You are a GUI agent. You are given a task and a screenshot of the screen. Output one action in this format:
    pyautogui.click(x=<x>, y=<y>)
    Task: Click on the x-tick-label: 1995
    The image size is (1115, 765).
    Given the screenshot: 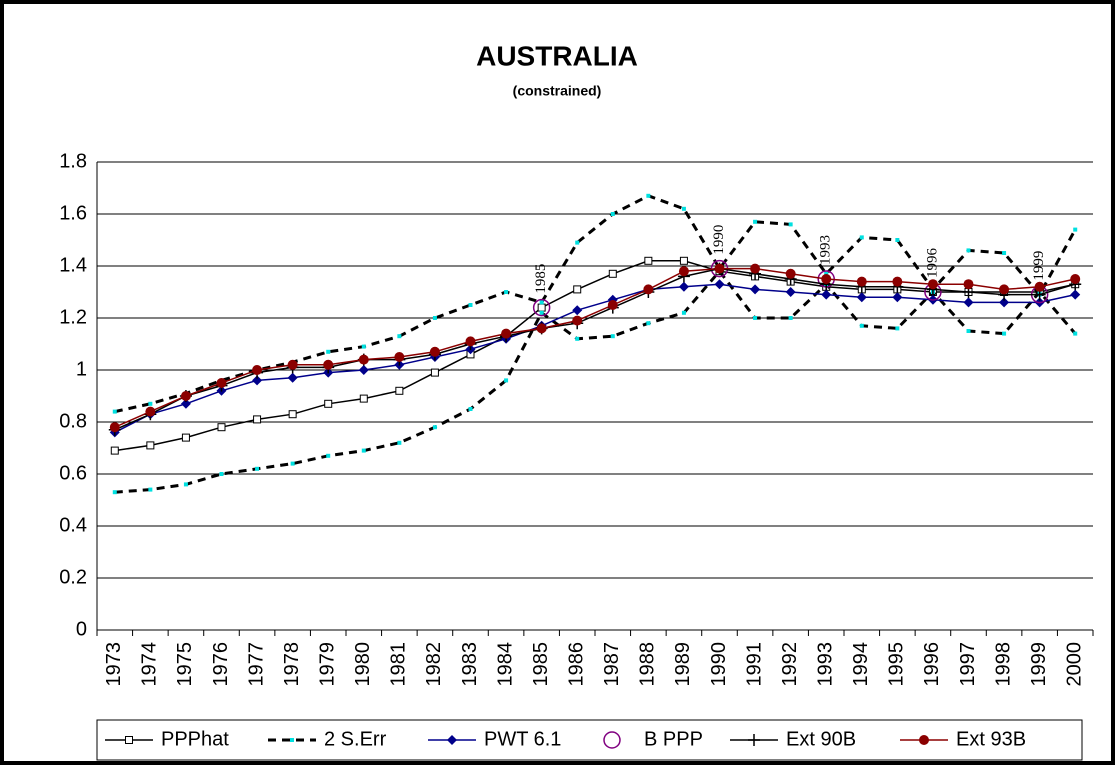 What is the action you would take?
    pyautogui.click(x=897, y=664)
    